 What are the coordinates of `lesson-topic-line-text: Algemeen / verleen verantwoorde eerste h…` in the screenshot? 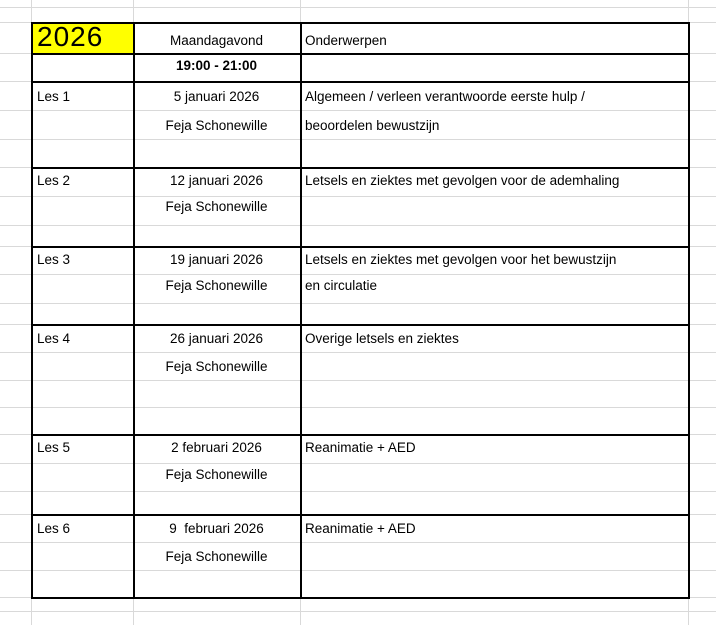 It's located at (445, 97).